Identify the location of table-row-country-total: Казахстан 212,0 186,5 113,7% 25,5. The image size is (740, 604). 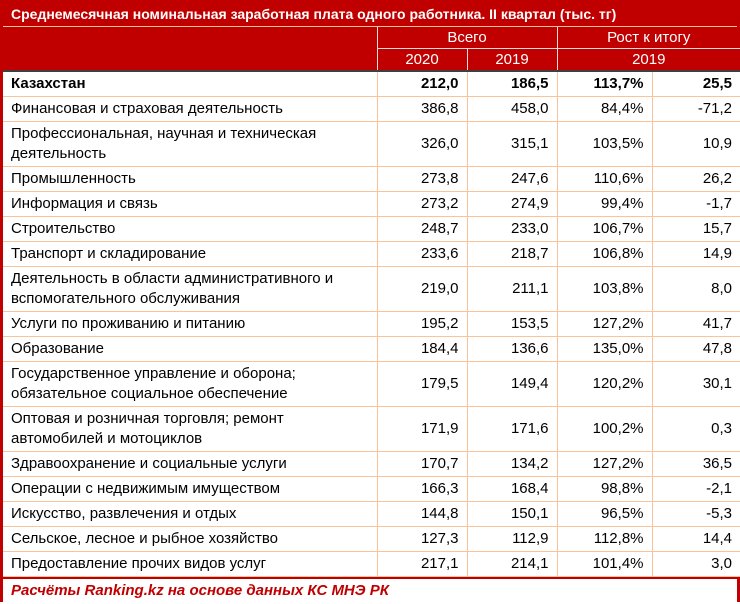
(371, 83).